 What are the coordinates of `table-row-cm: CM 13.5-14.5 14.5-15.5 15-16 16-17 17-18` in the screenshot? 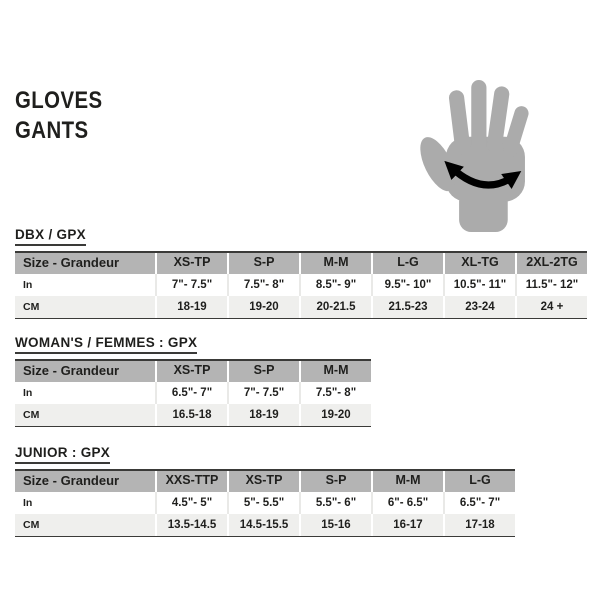 It's located at (265, 525).